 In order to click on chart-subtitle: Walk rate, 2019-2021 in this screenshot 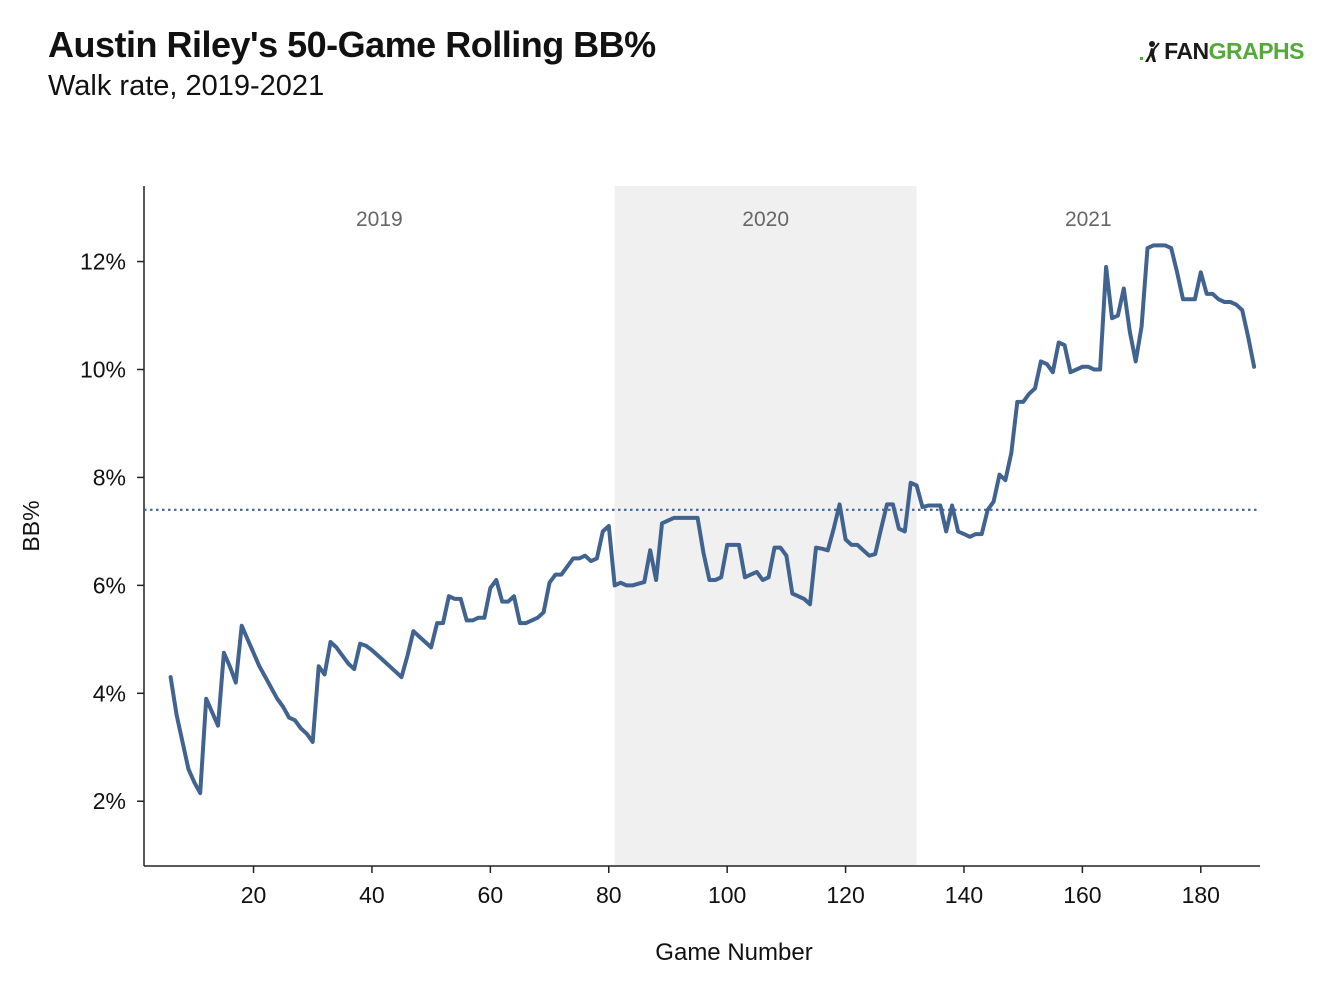, I will do `click(186, 86)`.